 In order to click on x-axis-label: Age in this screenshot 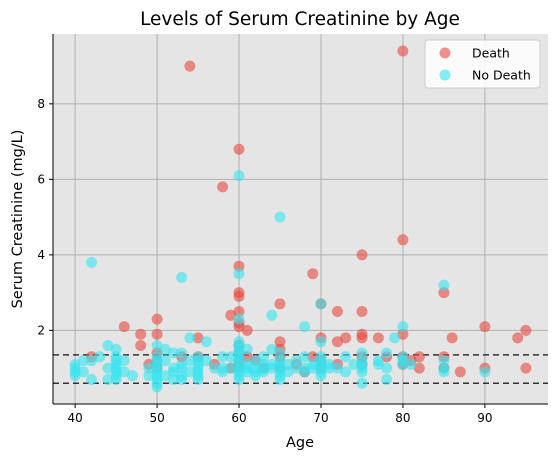, I will do `click(300, 443)`.